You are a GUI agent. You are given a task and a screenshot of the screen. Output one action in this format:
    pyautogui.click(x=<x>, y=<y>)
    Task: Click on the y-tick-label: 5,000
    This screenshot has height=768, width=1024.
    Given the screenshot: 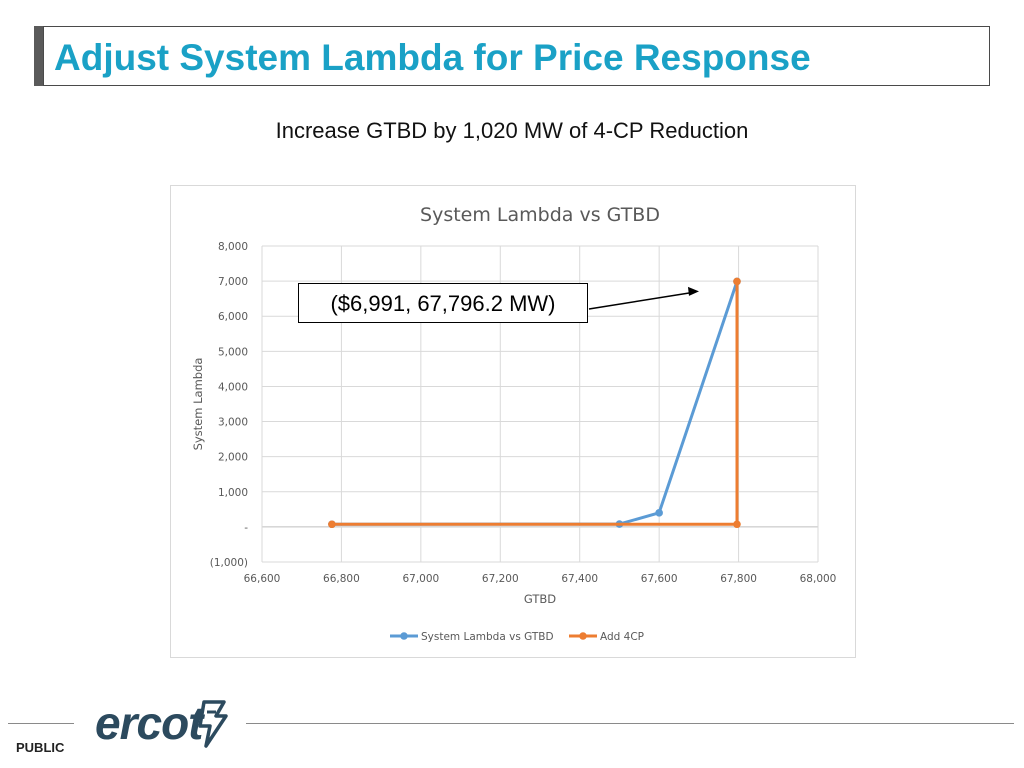 What is the action you would take?
    pyautogui.click(x=233, y=352)
    